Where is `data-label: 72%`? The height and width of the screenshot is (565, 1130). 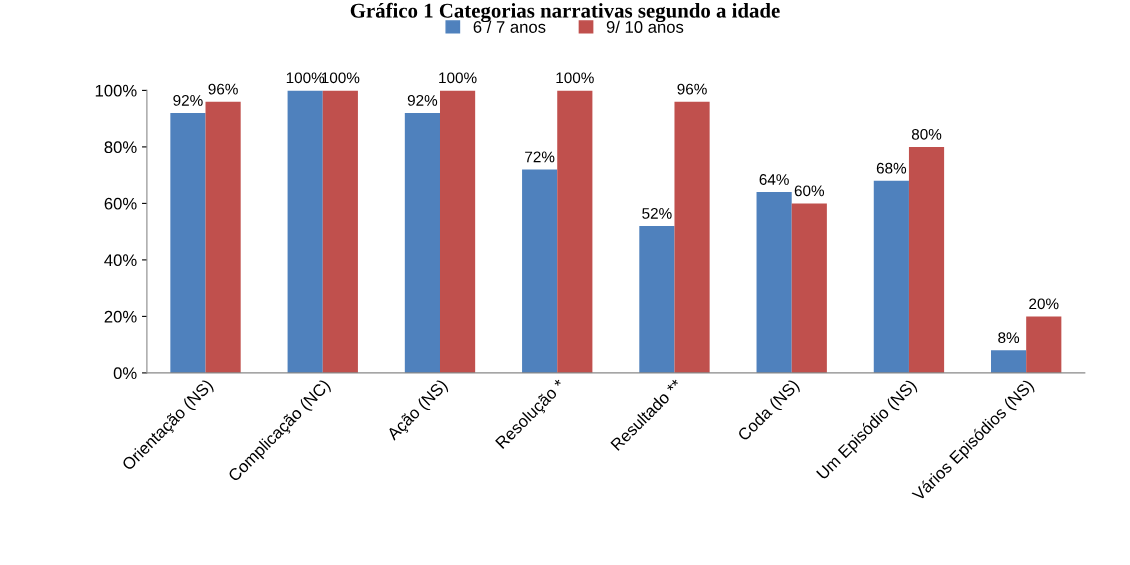 data-label: 72% is located at coordinates (540, 157).